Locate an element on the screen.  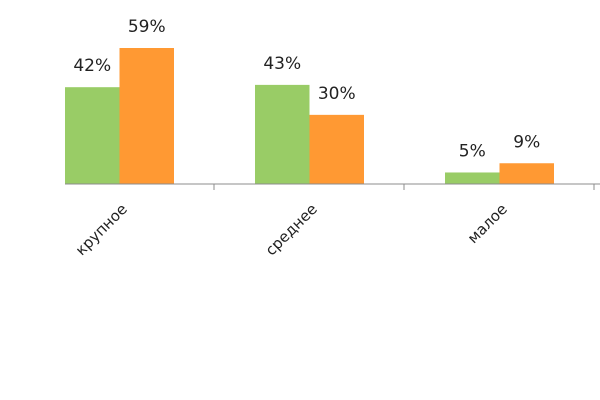
x-tick-label-среднее: среднее is located at coordinates (291, 229).